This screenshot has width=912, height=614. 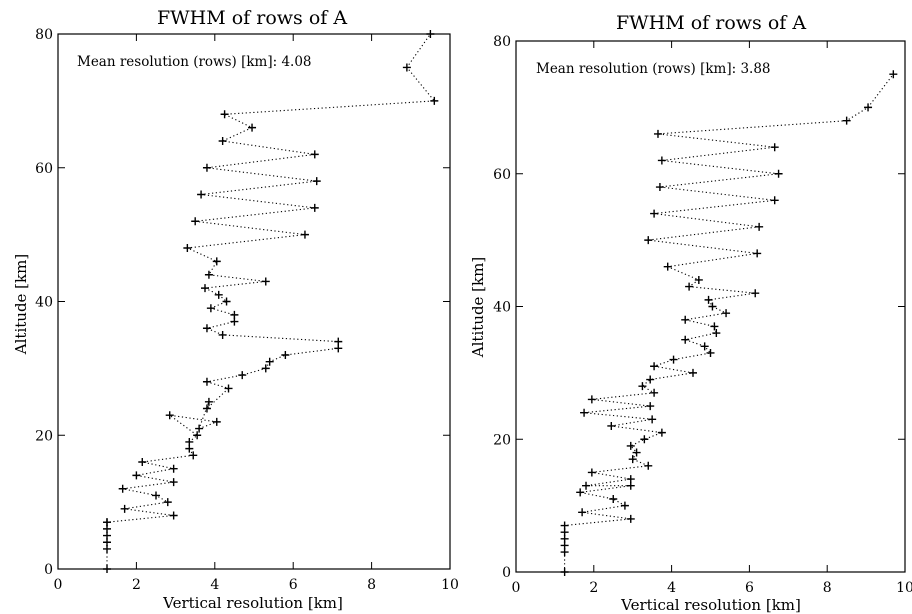 I want to click on right-x-tick-label: 6, so click(x=749, y=588).